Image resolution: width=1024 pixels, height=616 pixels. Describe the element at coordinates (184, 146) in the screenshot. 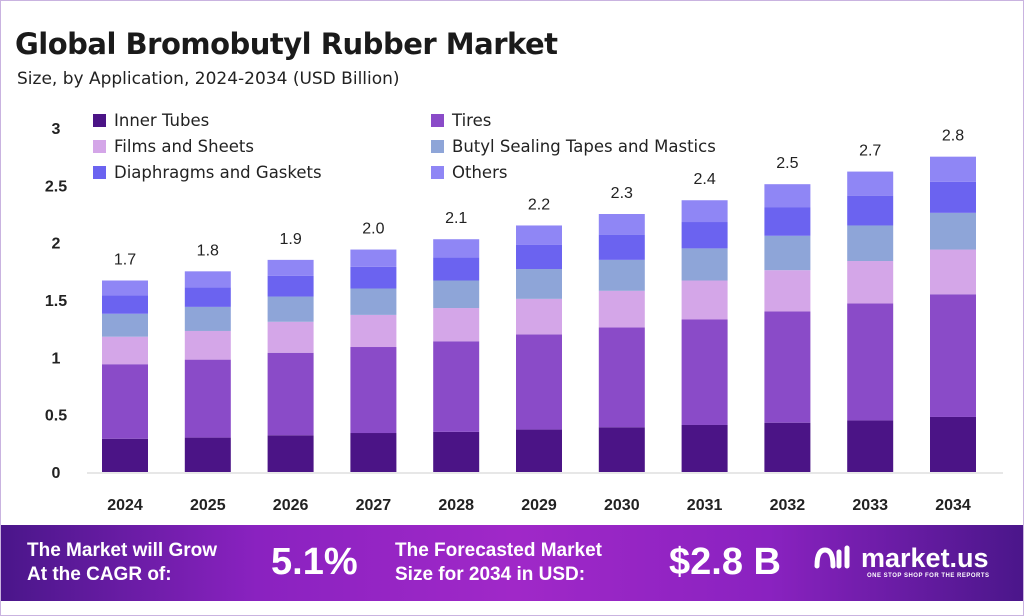

I see `legend-label: Films and Sheets` at that location.